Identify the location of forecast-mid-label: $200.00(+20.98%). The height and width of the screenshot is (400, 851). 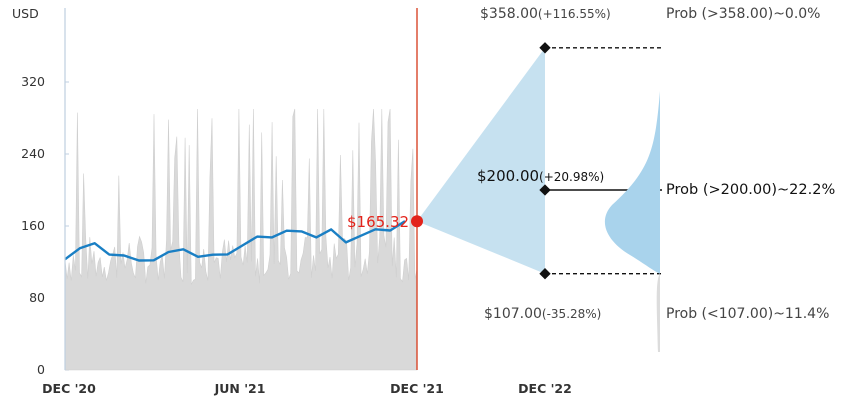
(540, 176).